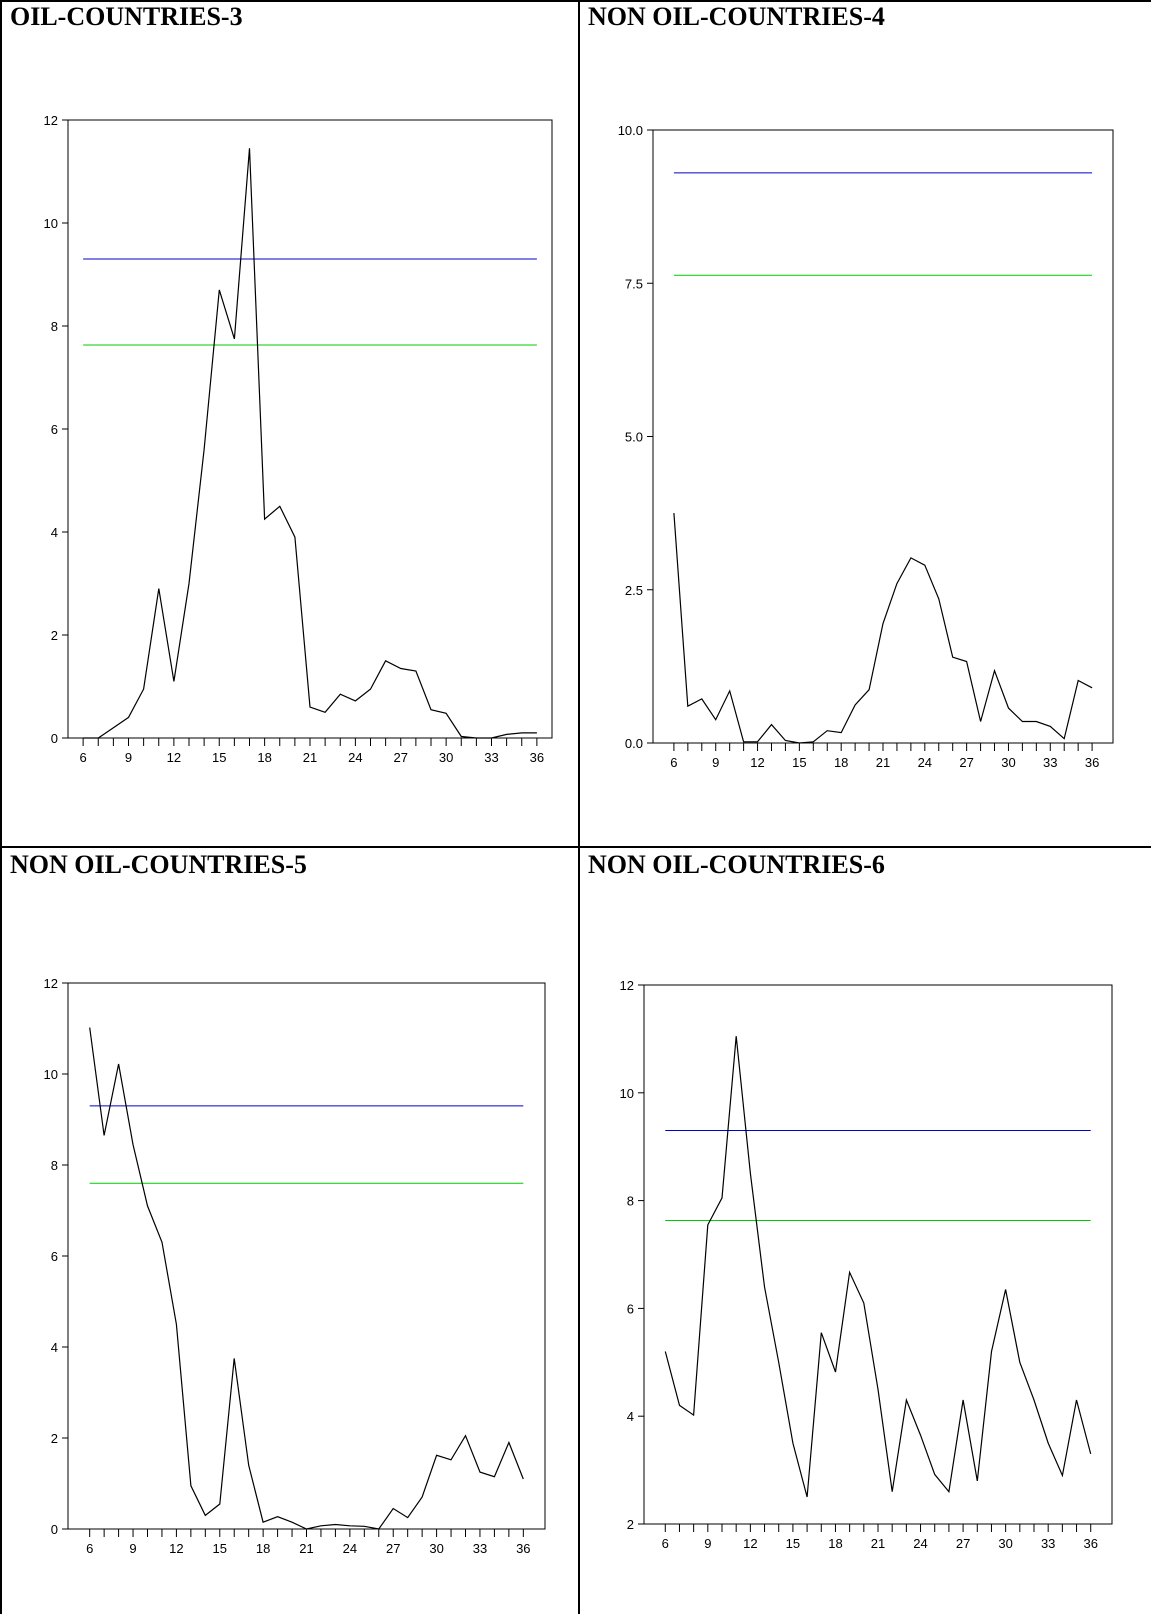 The width and height of the screenshot is (1151, 1614). What do you see at coordinates (634, 283) in the screenshot?
I see `y-tick-label: 7.5` at bounding box center [634, 283].